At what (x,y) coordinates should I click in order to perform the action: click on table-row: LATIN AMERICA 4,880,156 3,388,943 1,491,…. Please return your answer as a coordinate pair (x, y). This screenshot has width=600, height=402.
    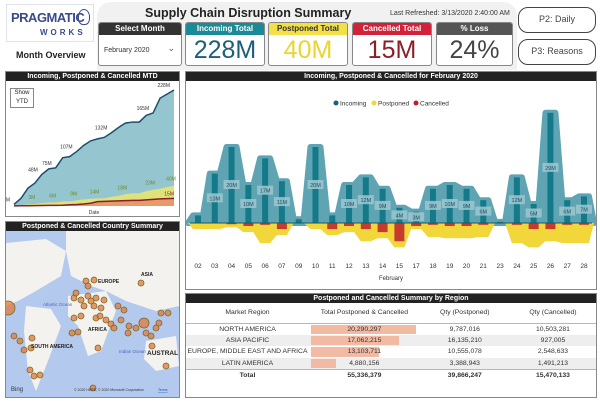
    Looking at the image, I should click on (391, 363).